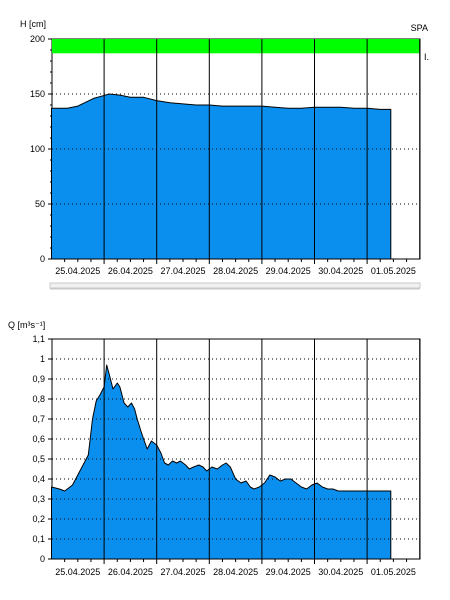  I want to click on station-code: SPA, so click(419, 28).